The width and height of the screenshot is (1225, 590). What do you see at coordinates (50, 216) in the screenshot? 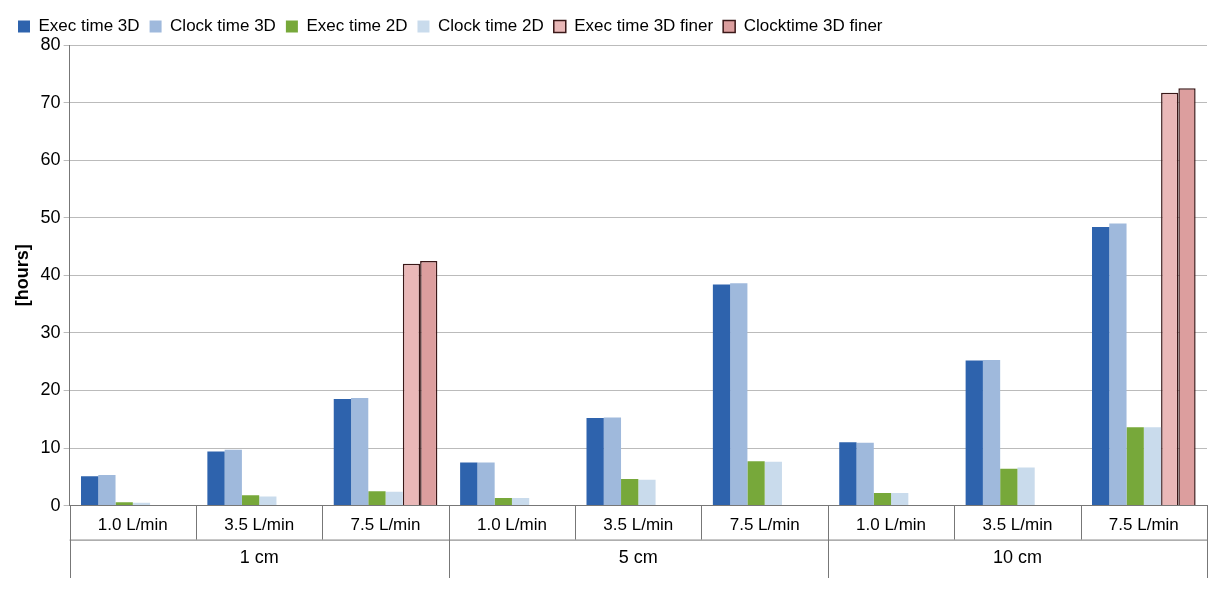
I see `y-tick-label: 50` at bounding box center [50, 216].